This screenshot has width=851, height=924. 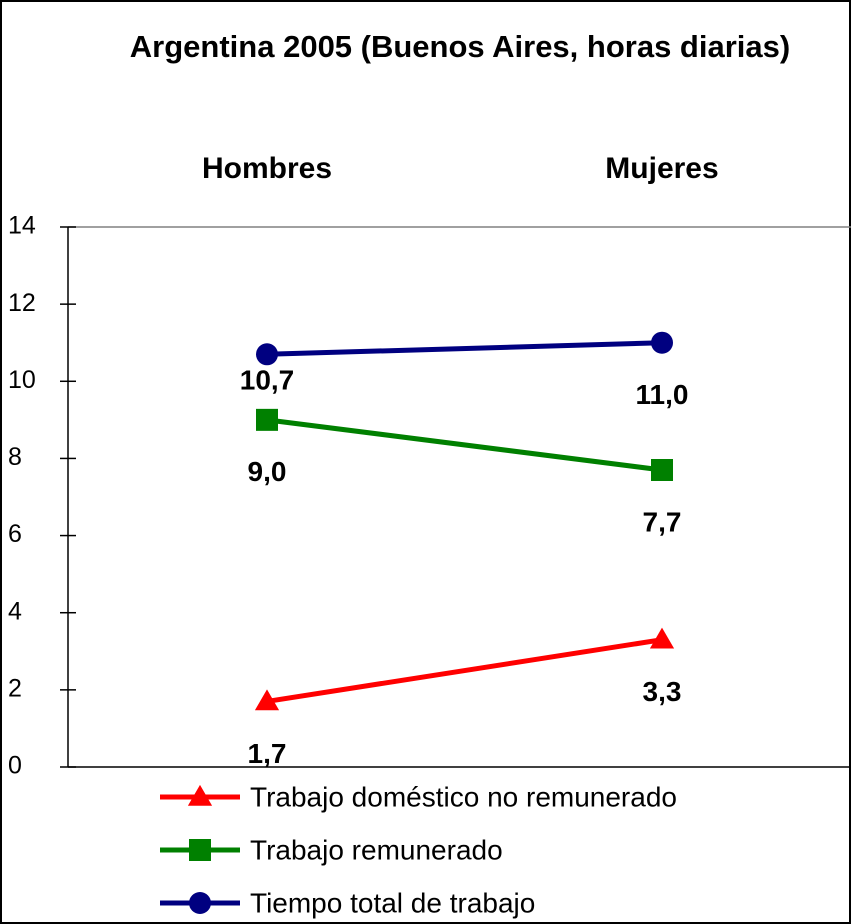 I want to click on data-label: 1,7, so click(x=267, y=753).